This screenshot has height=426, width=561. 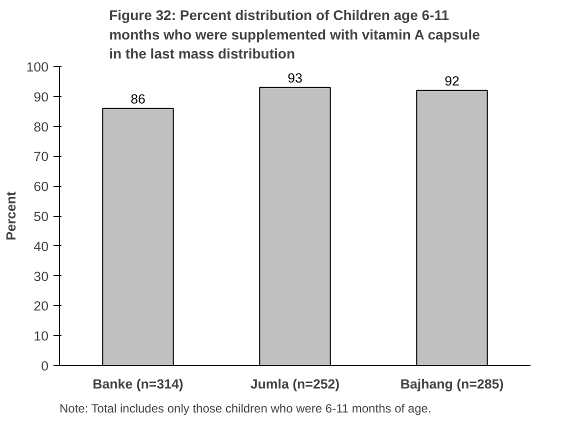 What do you see at coordinates (452, 384) in the screenshot?
I see `x-tick-label: Bajhang (n=285)` at bounding box center [452, 384].